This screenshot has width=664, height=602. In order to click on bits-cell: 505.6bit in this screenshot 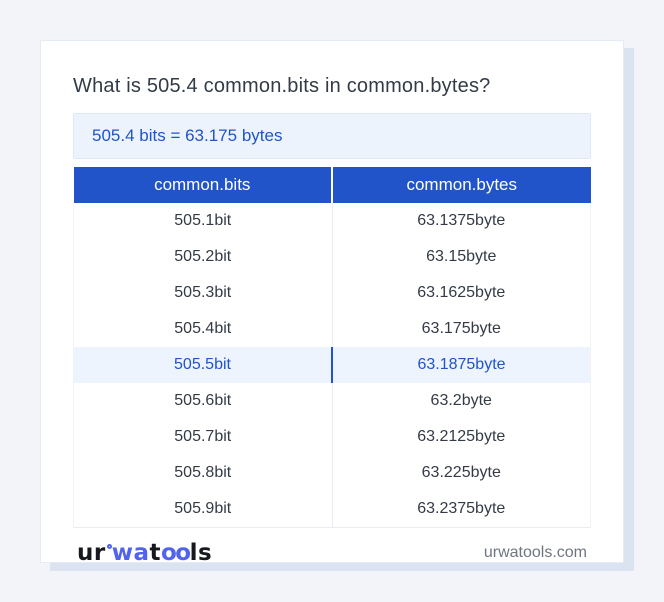, I will do `click(203, 401)`.